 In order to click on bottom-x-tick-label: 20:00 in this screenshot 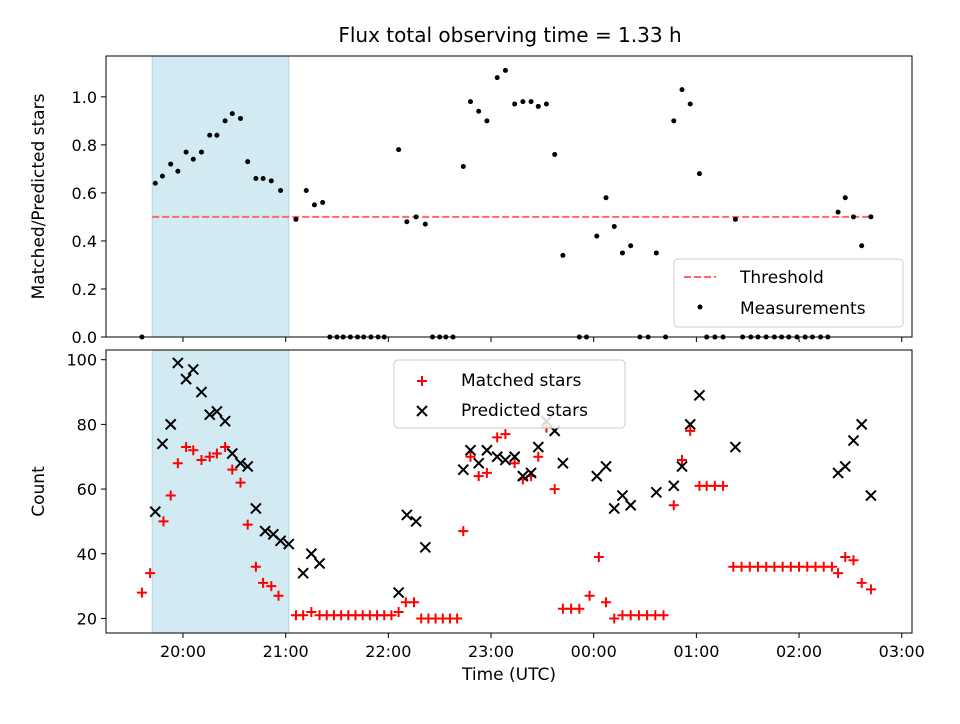, I will do `click(183, 651)`.